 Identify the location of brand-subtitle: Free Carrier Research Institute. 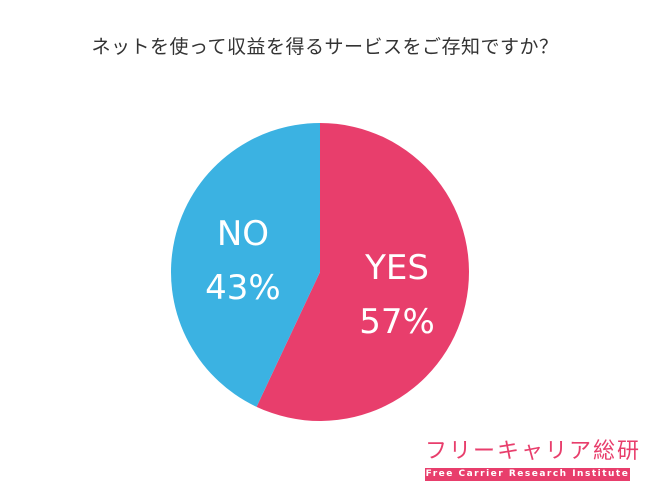
(527, 474).